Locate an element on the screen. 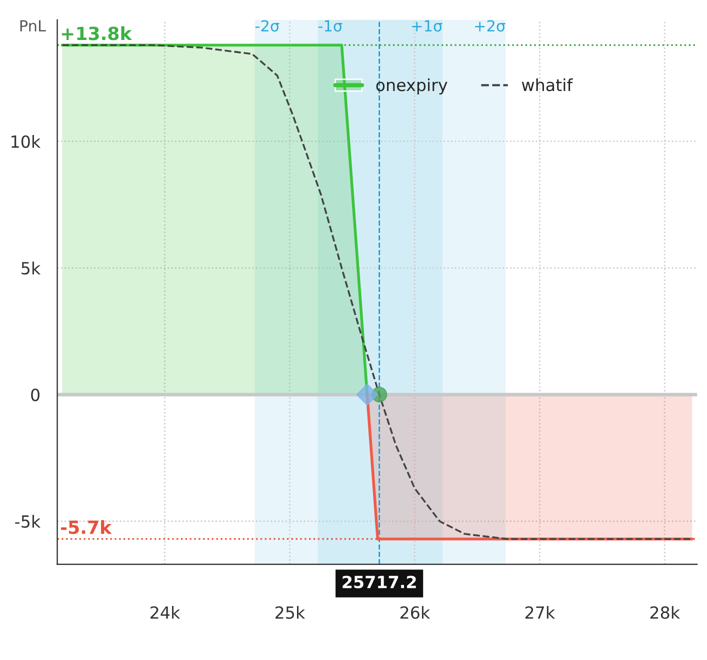 This screenshot has height=660, width=707. y-axis-title: PnL is located at coordinates (33, 26).